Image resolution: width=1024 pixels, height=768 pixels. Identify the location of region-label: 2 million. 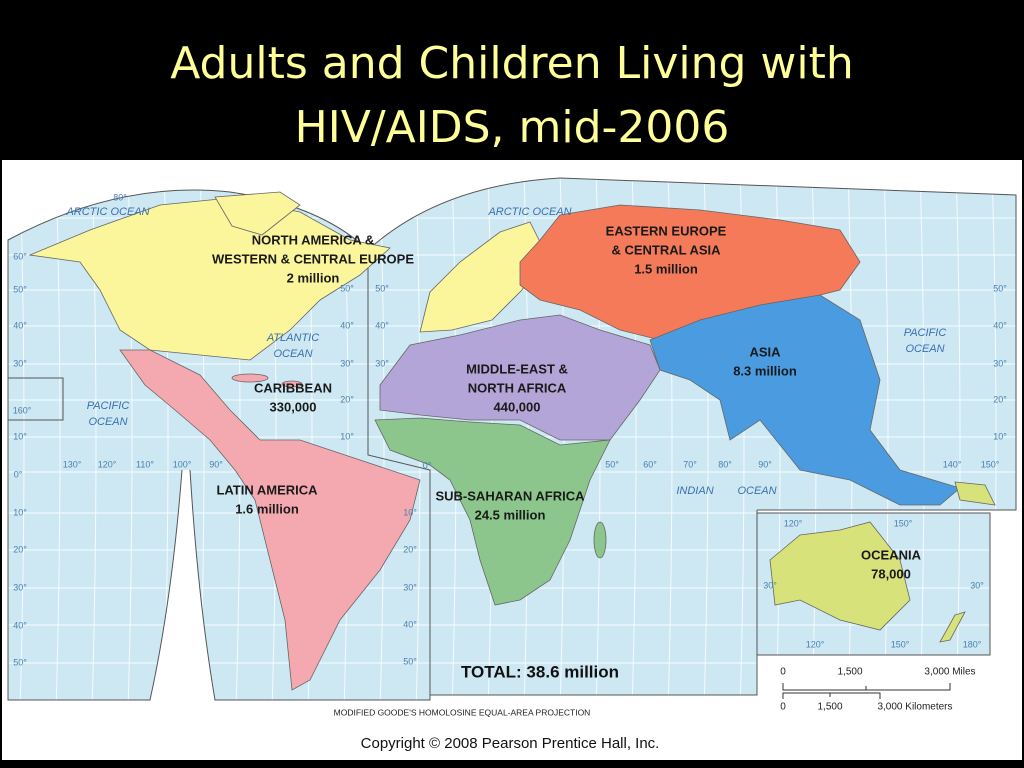
(313, 277).